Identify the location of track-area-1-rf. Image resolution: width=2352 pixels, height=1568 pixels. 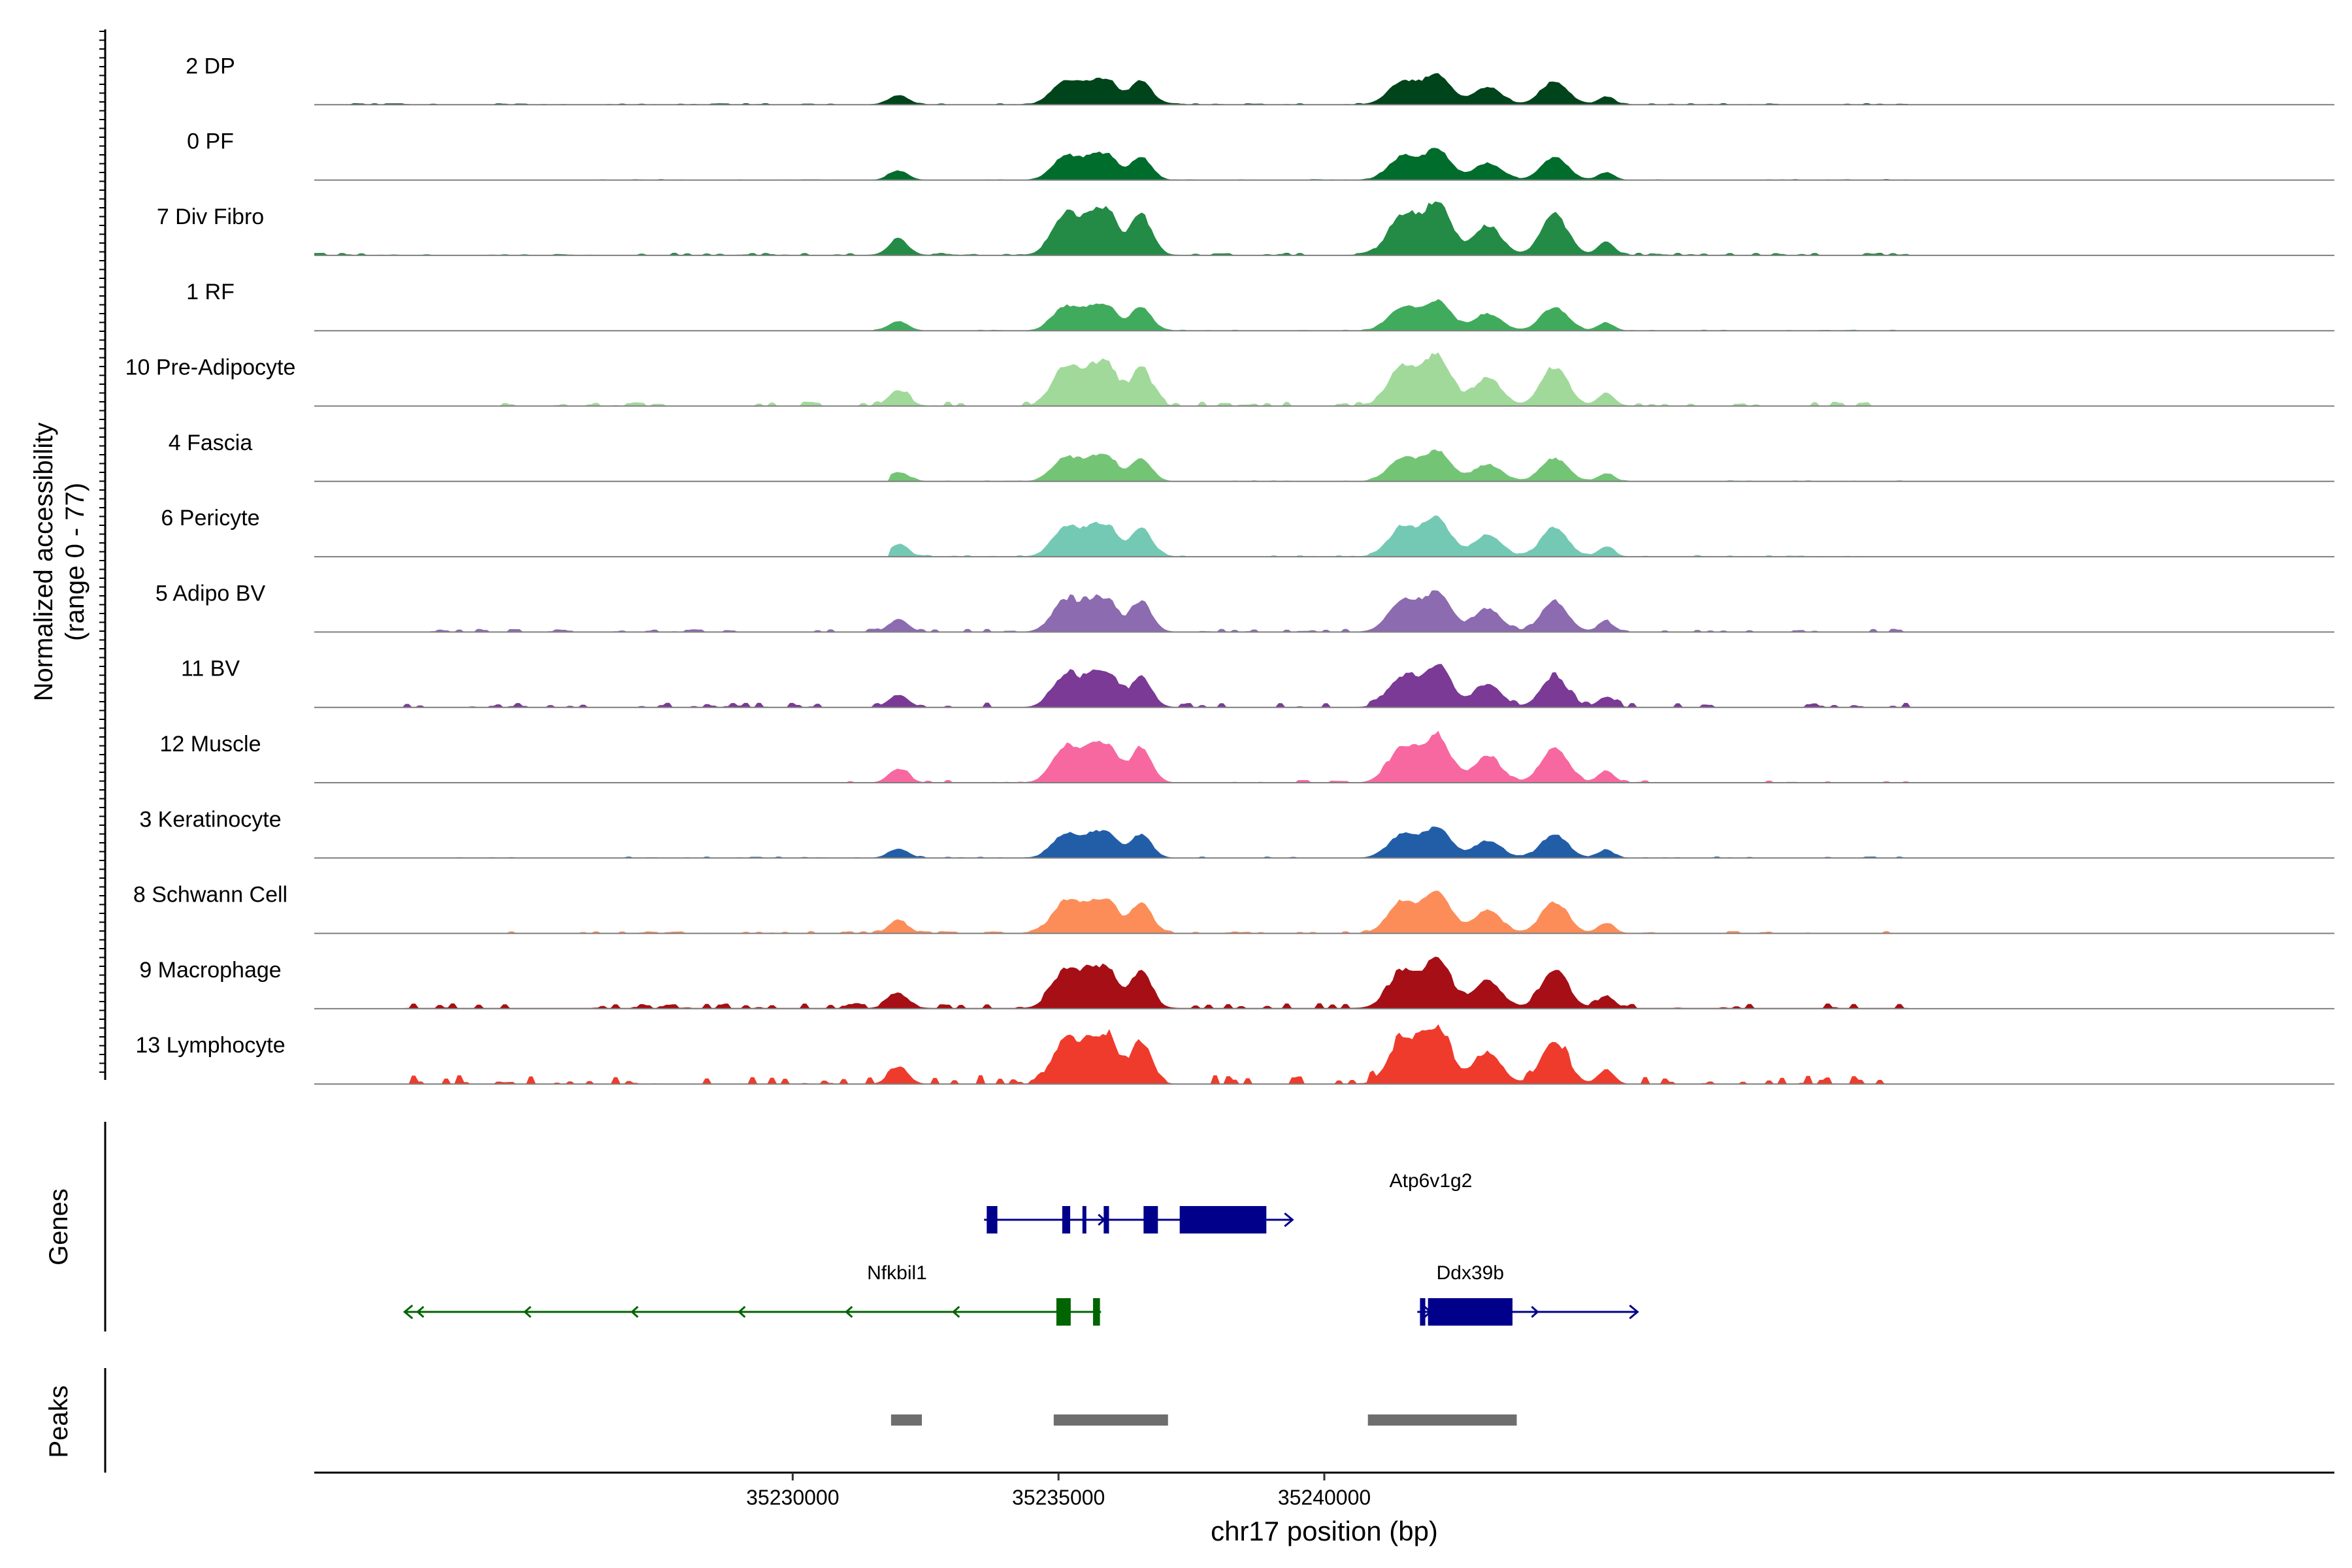
(1324, 315).